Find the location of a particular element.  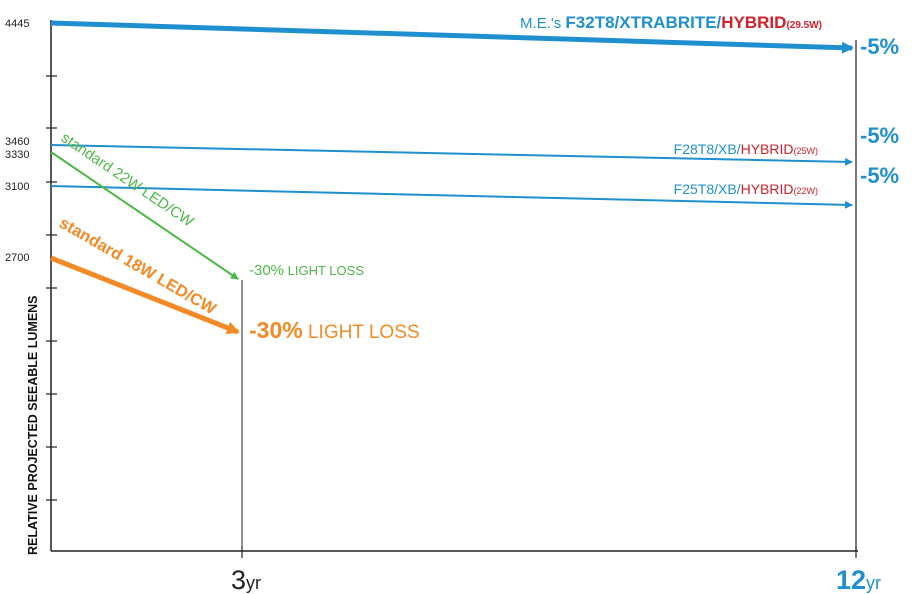

series-label-f32t8: M.E.'s F32T8/XTRABRITE/HYBRID(29.5W) is located at coordinates (671, 22).